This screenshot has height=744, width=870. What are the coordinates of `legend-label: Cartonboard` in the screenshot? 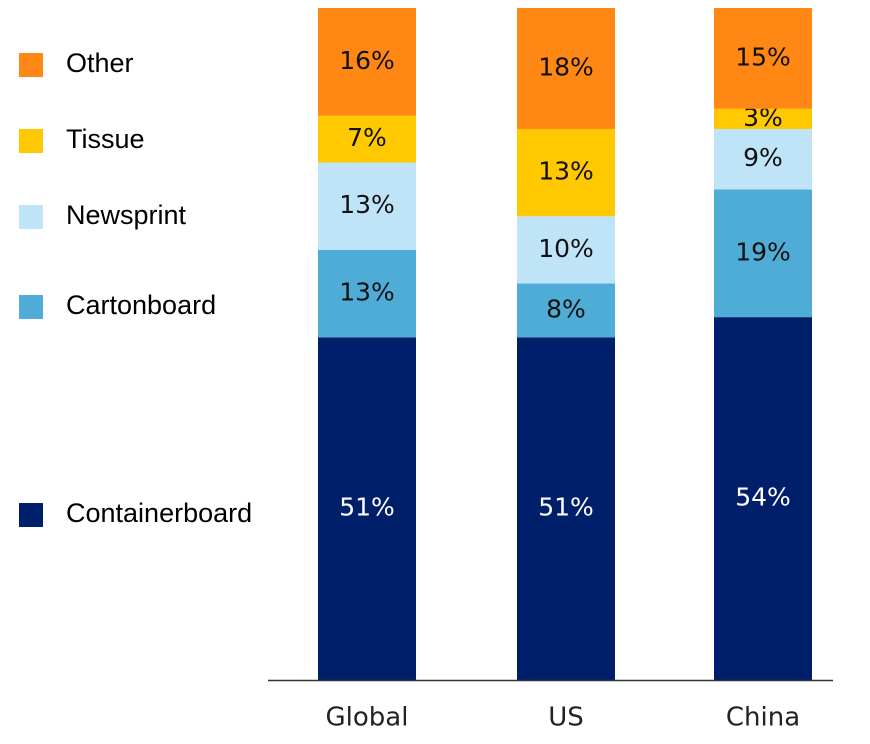 It's located at (141, 305).